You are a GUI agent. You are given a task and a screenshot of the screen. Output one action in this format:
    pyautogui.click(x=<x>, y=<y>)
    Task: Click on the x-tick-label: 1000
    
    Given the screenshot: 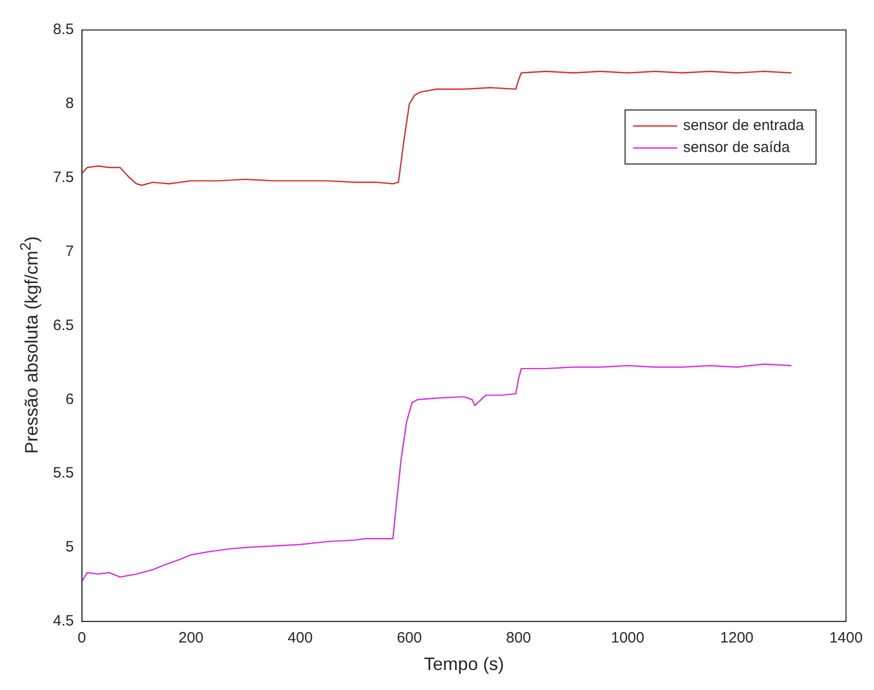 What is the action you would take?
    pyautogui.click(x=627, y=638)
    